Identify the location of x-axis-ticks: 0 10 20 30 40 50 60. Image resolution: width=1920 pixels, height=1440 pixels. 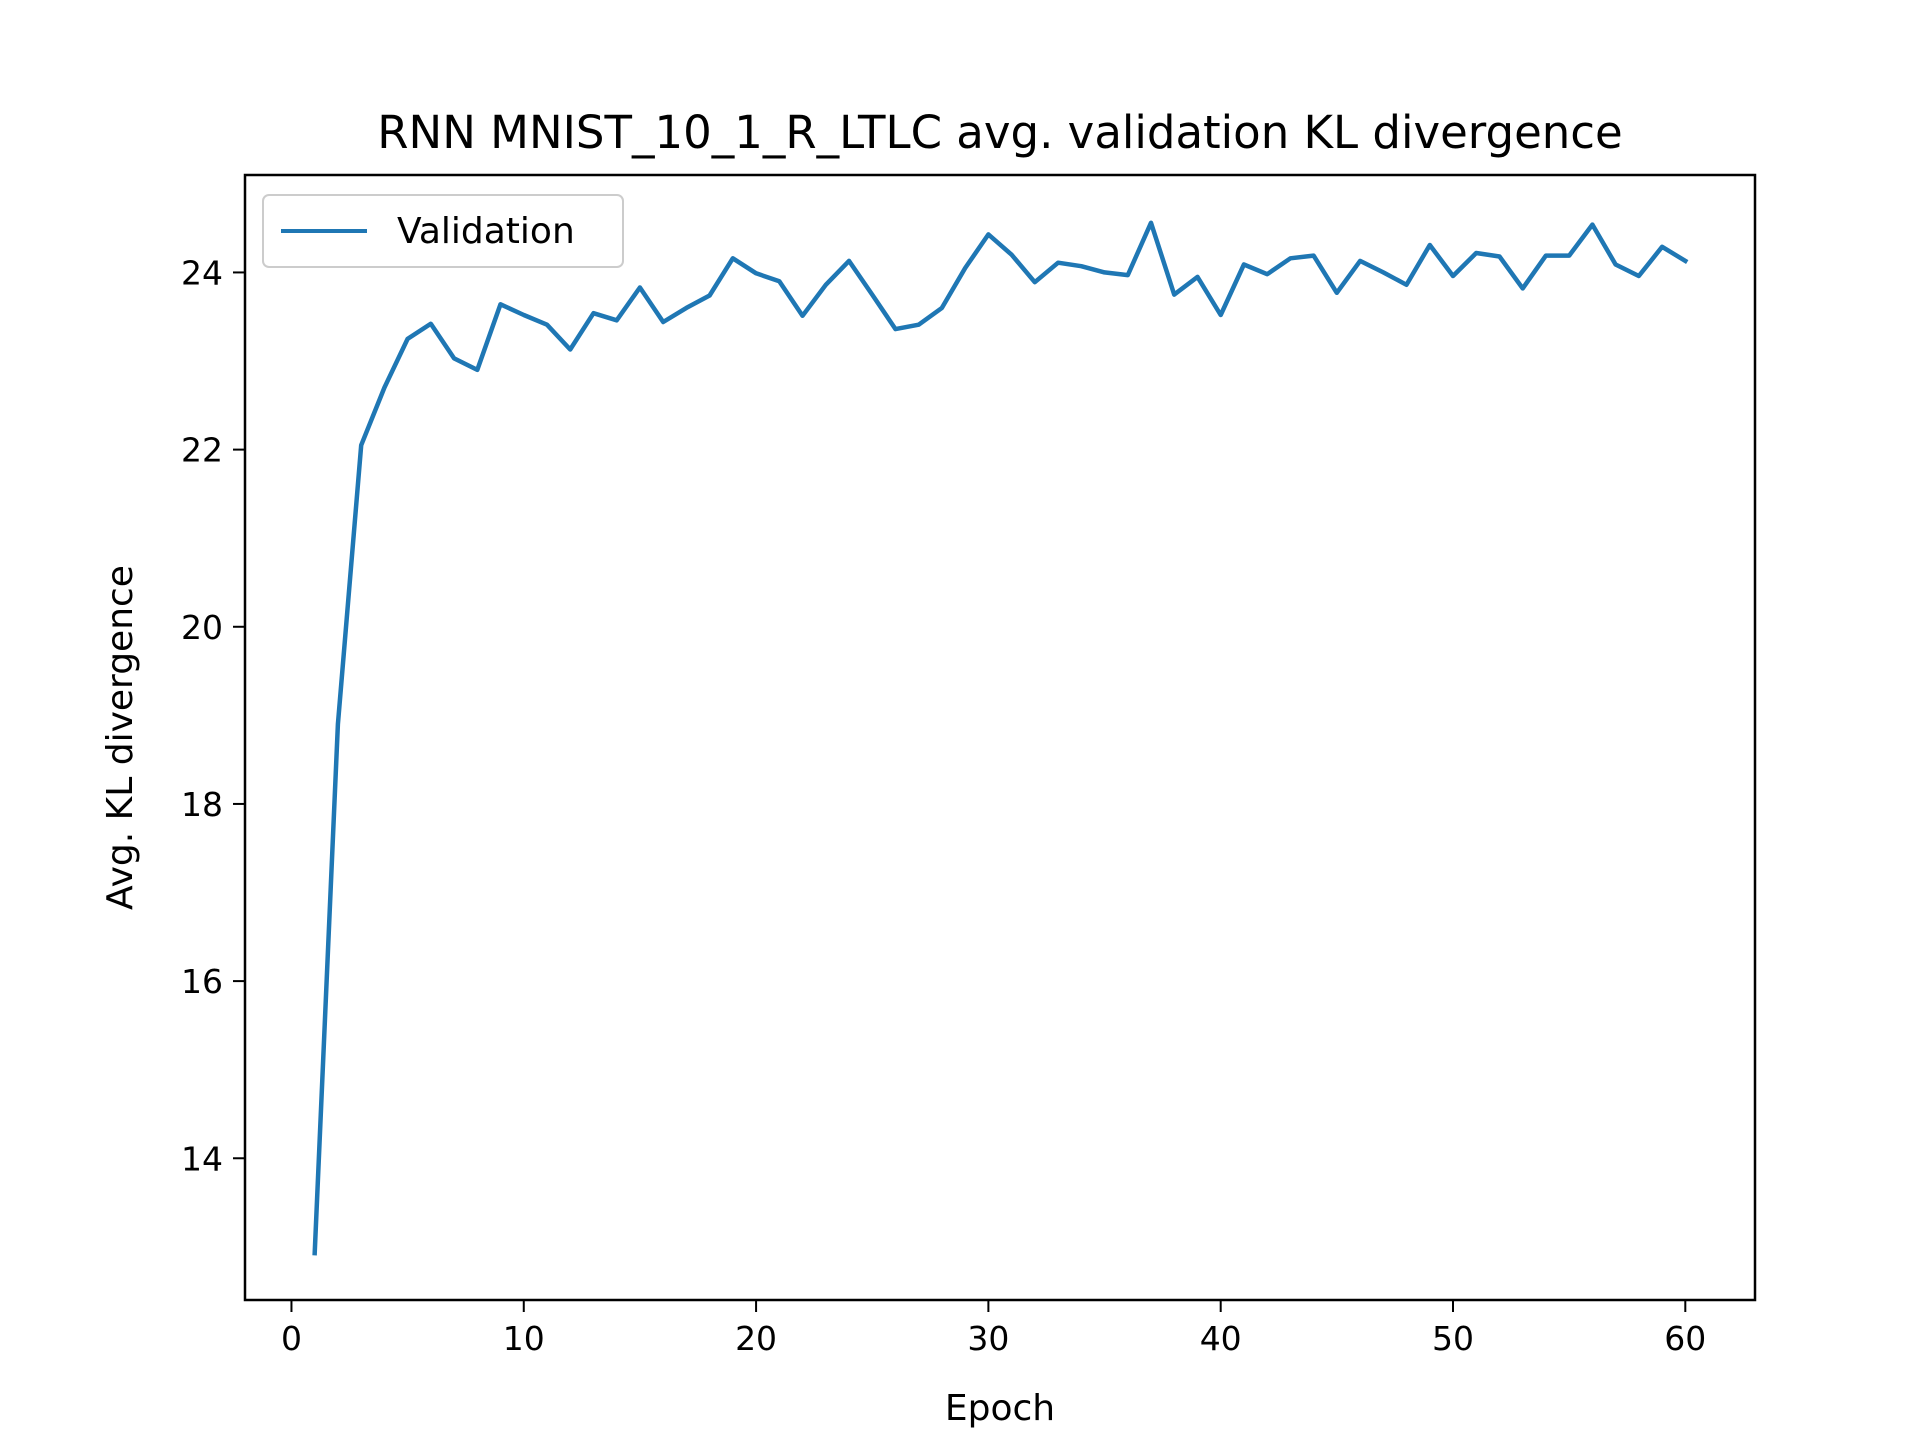
(993, 1329).